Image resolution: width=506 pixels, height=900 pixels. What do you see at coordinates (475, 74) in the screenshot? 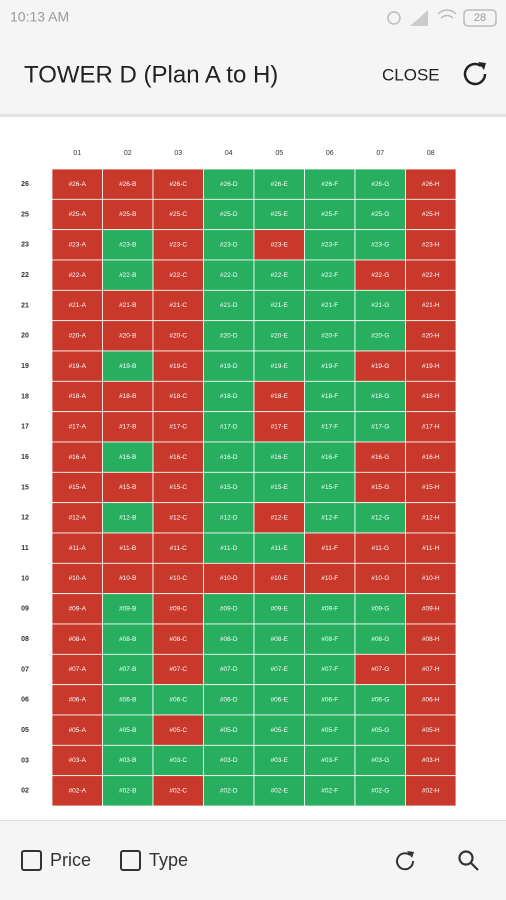
I see `refresh-button` at bounding box center [475, 74].